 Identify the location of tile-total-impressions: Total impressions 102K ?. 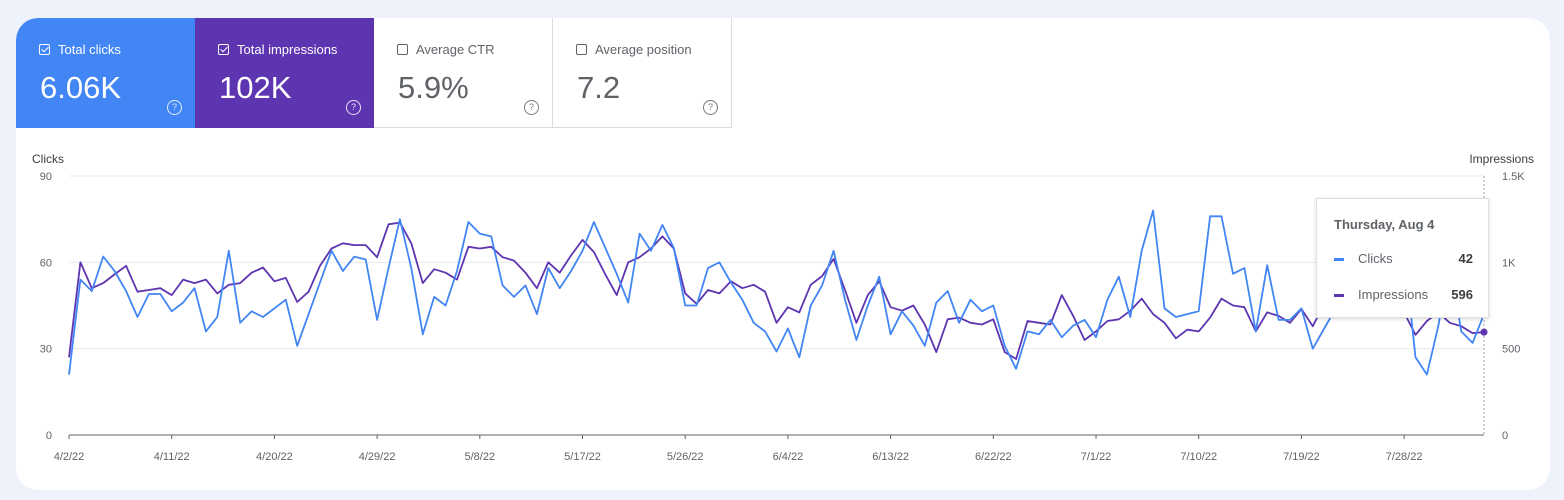
(284, 73).